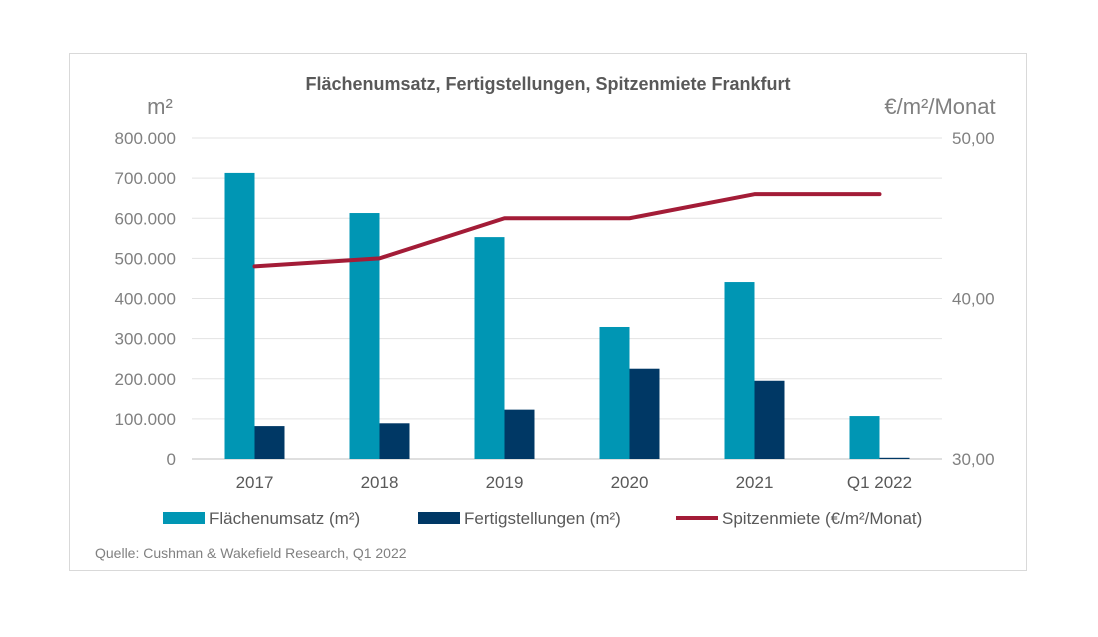  Describe the element at coordinates (574, 482) in the screenshot. I see `x-axis-ticks: 2017 2018 2019 2020 2021 Q1 2022` at that location.